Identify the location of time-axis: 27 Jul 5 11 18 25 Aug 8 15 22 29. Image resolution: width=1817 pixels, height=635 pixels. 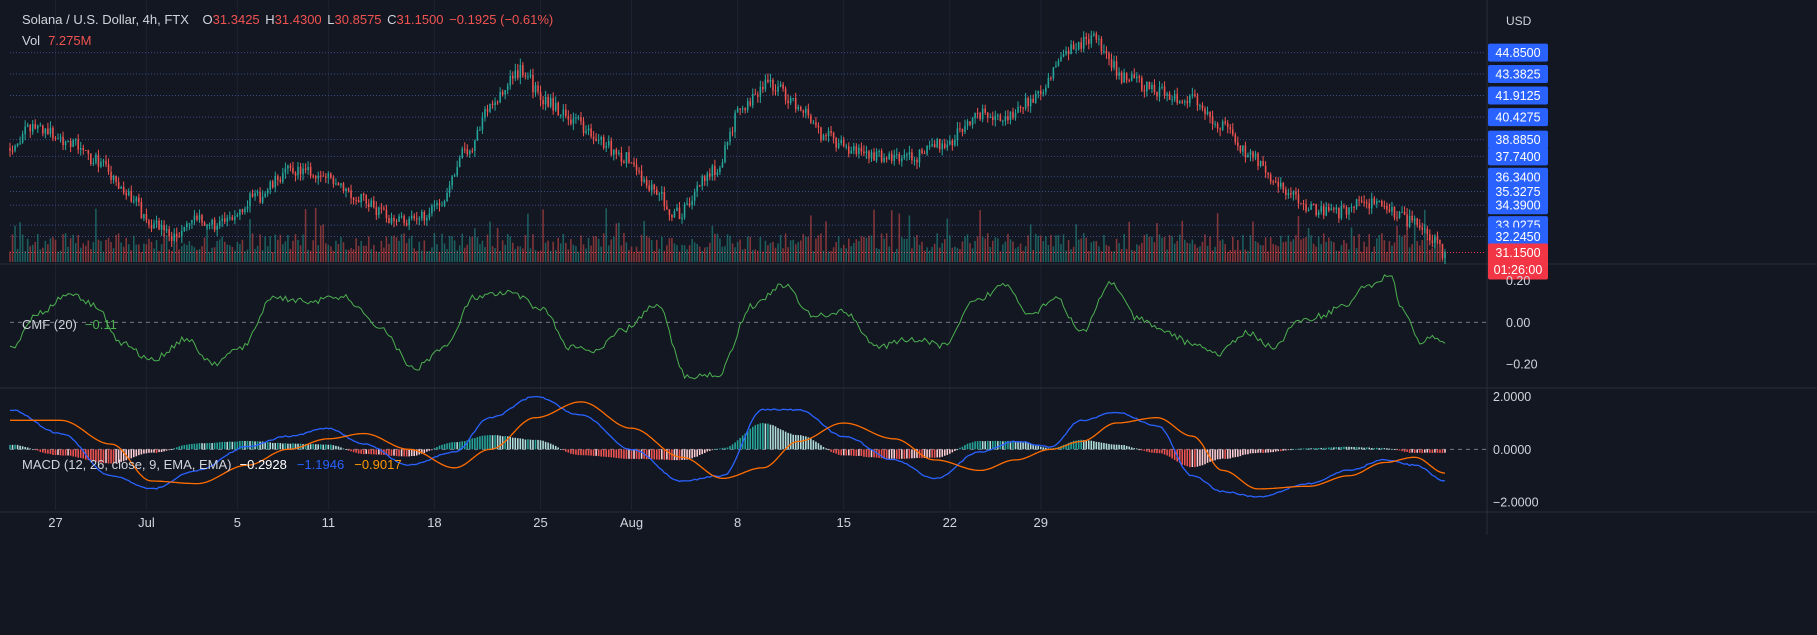
(548, 522).